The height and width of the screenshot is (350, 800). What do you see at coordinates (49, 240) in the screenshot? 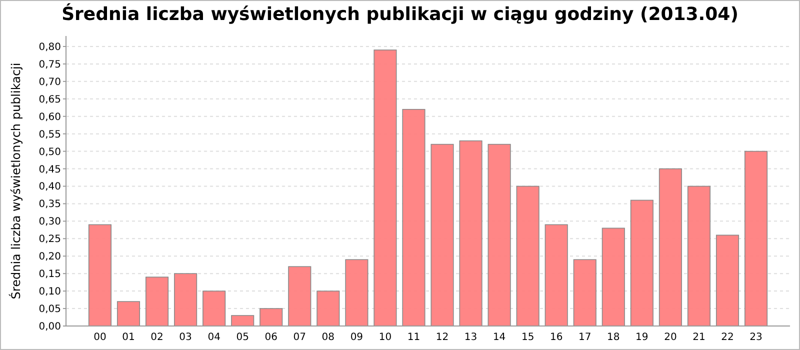
I see `y-tick-label: 0,25` at bounding box center [49, 240].